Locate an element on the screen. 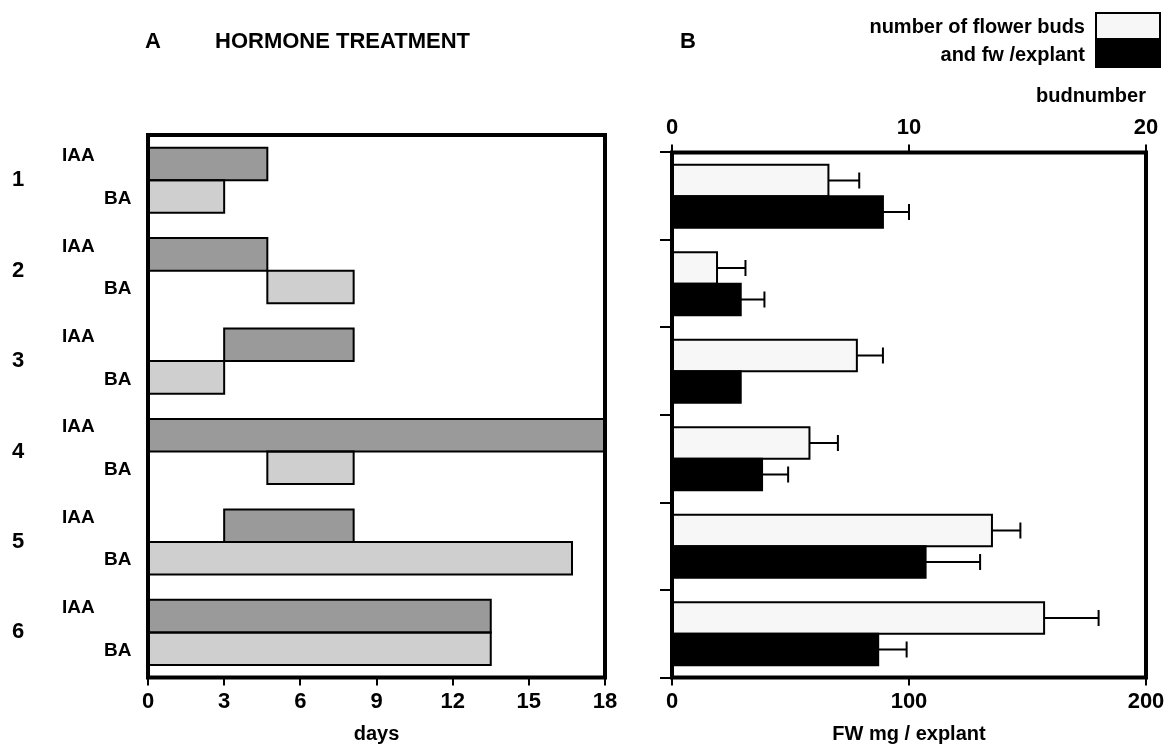  x2-tick-label: 0 is located at coordinates (672, 127).